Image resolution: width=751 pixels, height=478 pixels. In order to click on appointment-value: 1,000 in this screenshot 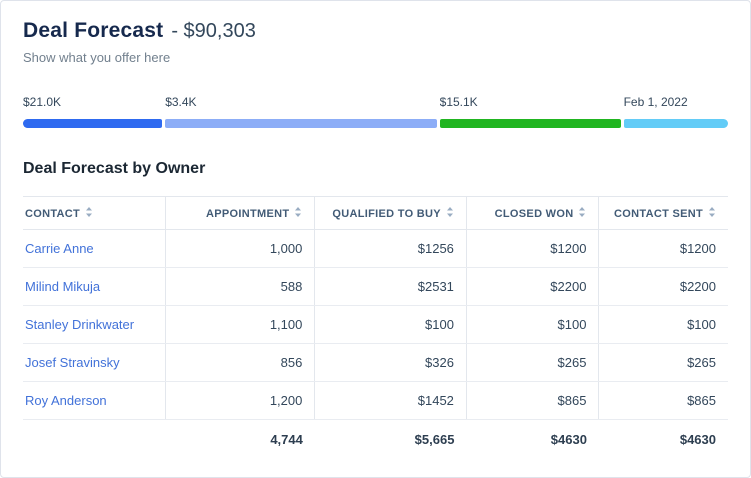, I will do `click(240, 248)`.